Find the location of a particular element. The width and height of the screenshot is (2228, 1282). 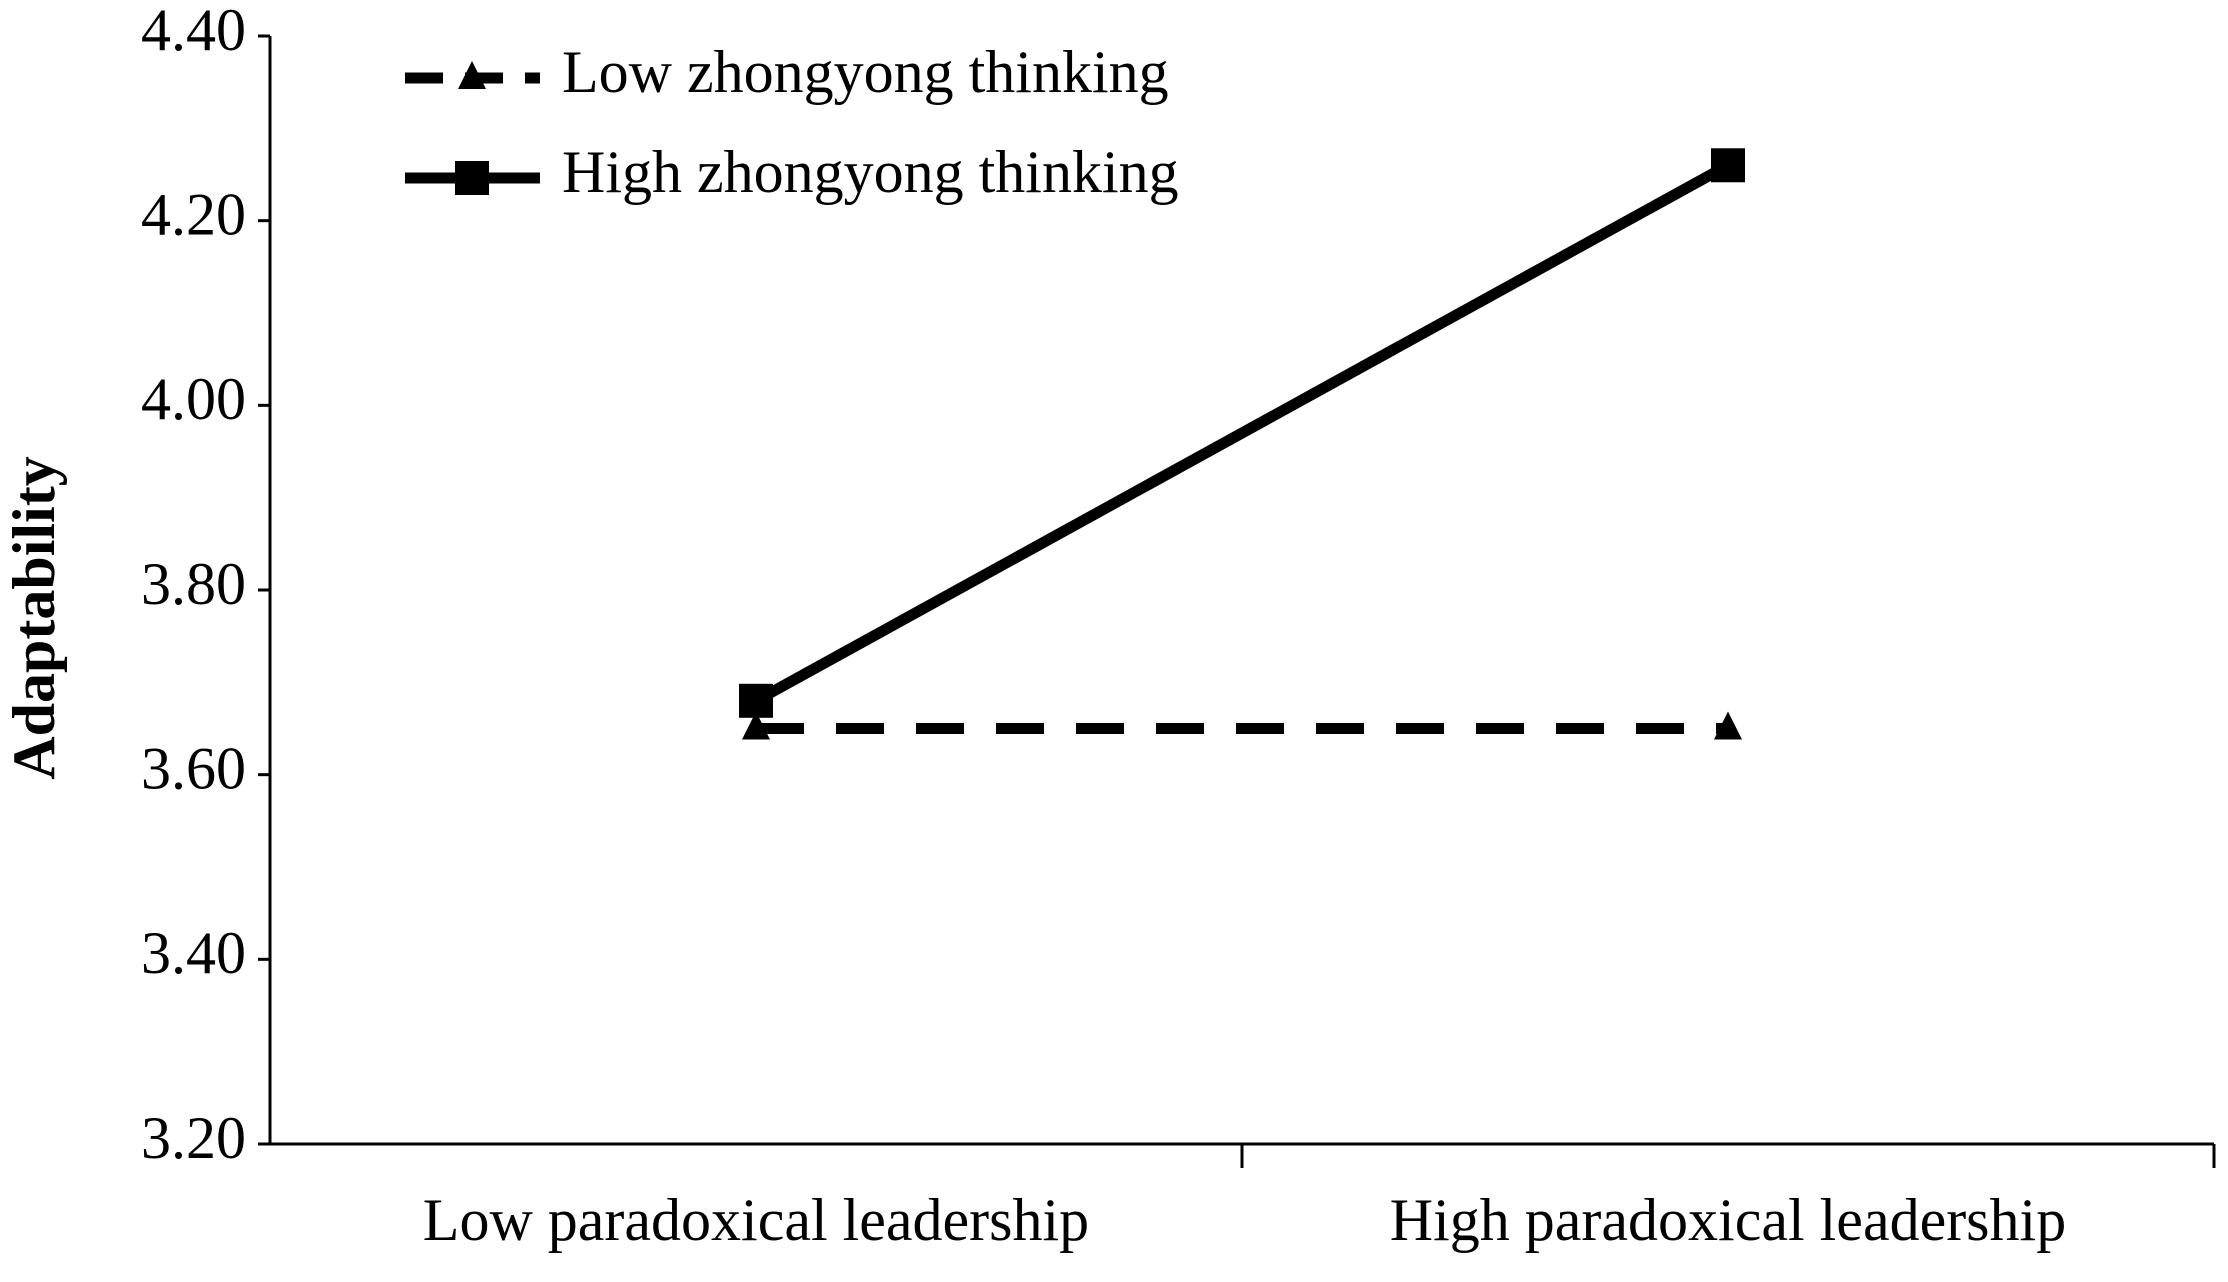

y-axis-label: Adaptability is located at coordinates (34, 617).